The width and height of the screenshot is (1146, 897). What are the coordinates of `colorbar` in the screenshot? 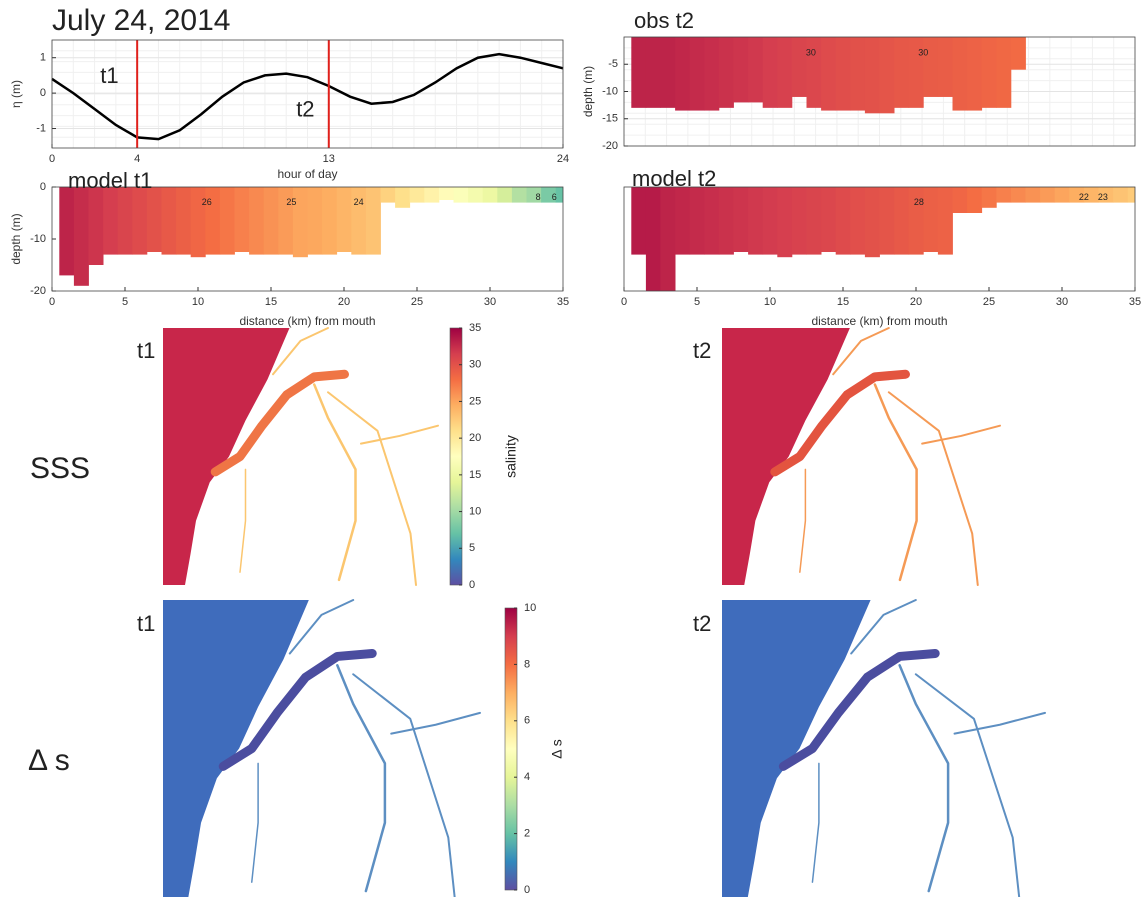 It's located at (511, 749).